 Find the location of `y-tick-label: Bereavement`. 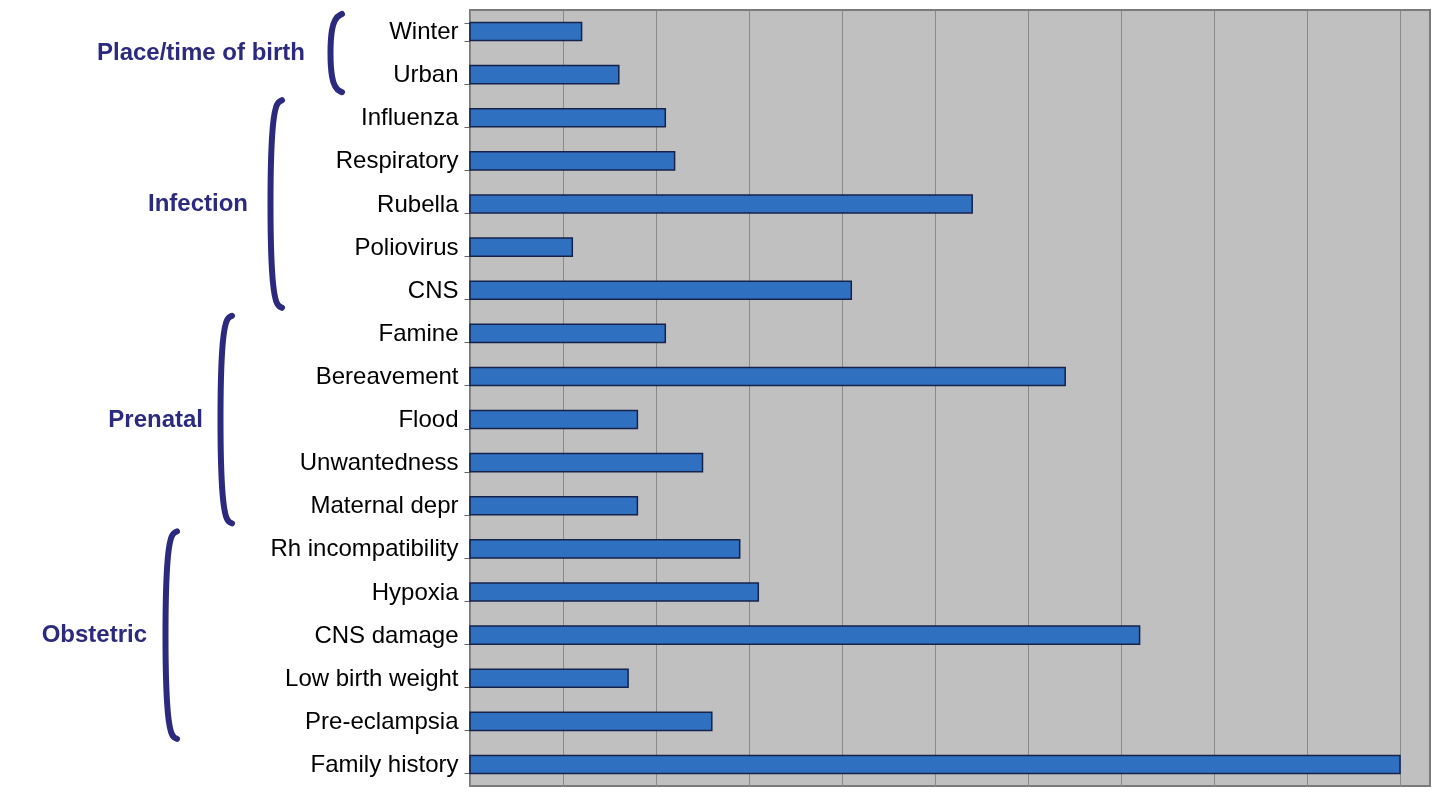

y-tick-label: Bereavement is located at coordinates (387, 375).